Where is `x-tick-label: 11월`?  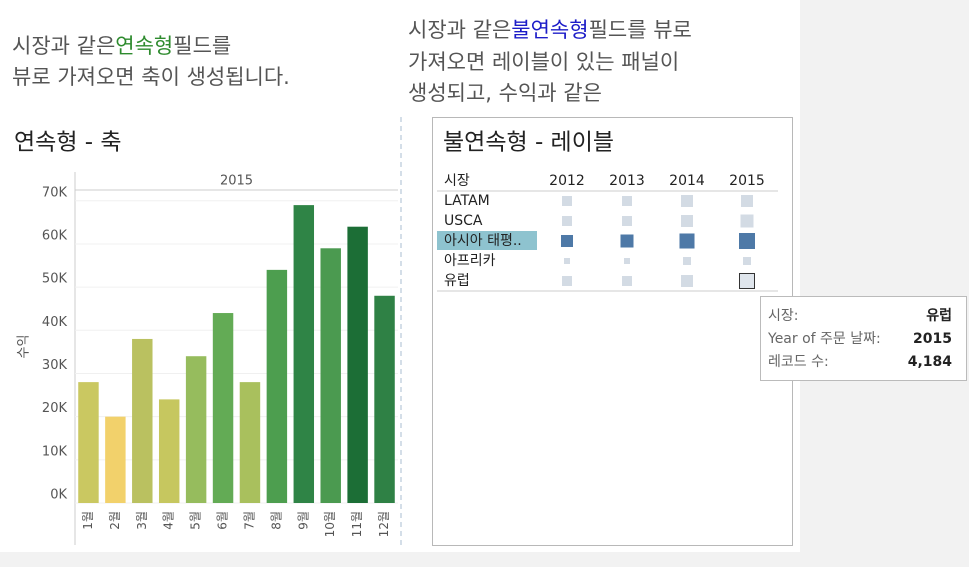
x-tick-label: 11월 is located at coordinates (357, 524).